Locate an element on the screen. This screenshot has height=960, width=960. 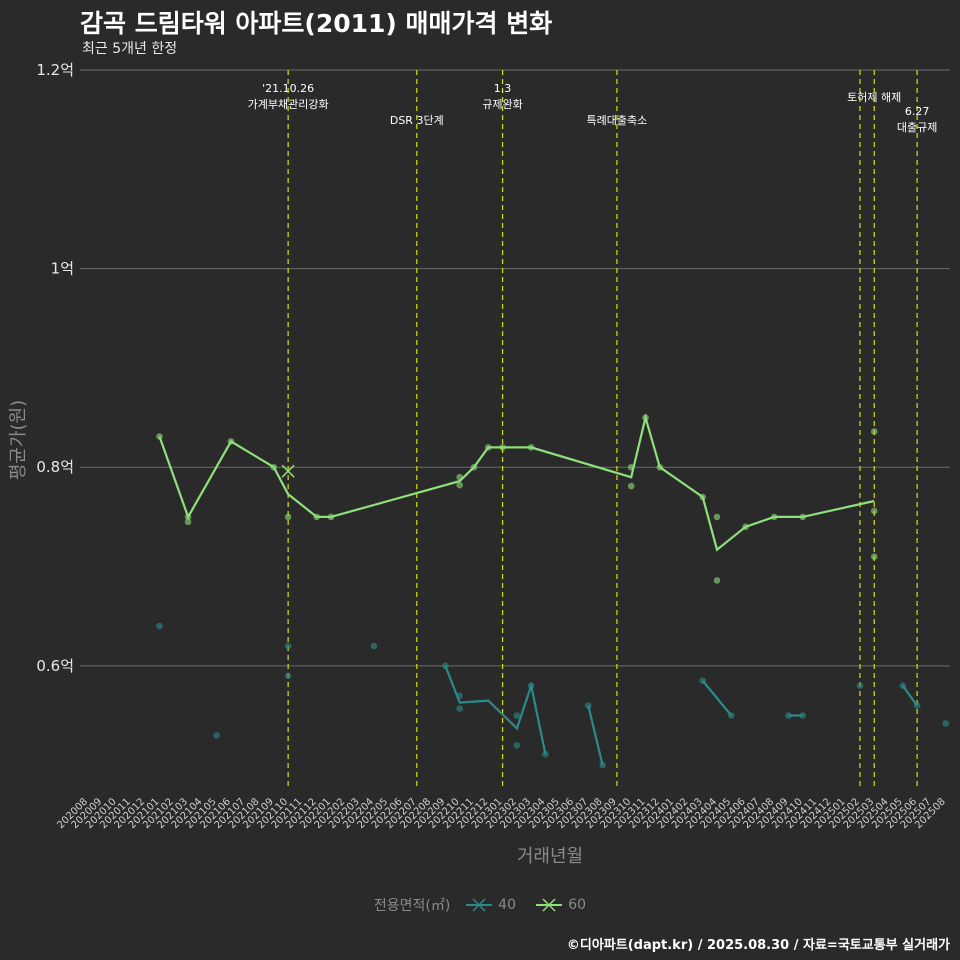
event-annotation: 규제완화 is located at coordinates (502, 104).